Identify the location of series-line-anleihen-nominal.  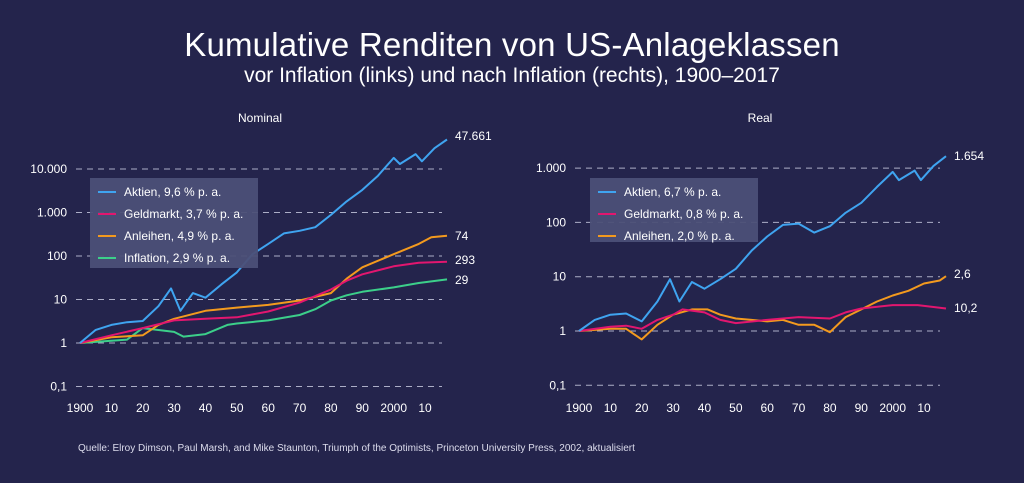
(263, 289).